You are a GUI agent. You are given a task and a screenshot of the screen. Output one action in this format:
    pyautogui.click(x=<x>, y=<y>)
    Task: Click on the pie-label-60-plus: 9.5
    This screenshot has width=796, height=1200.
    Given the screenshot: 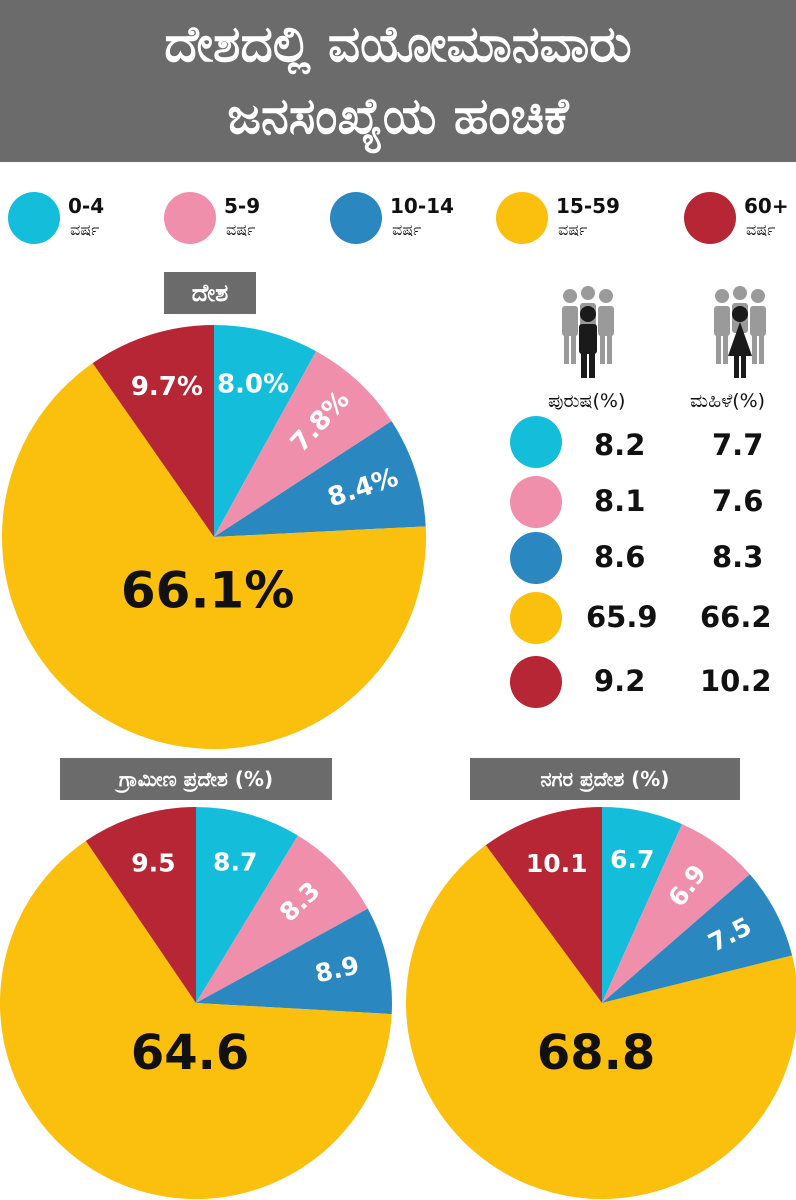 What is the action you would take?
    pyautogui.click(x=153, y=862)
    